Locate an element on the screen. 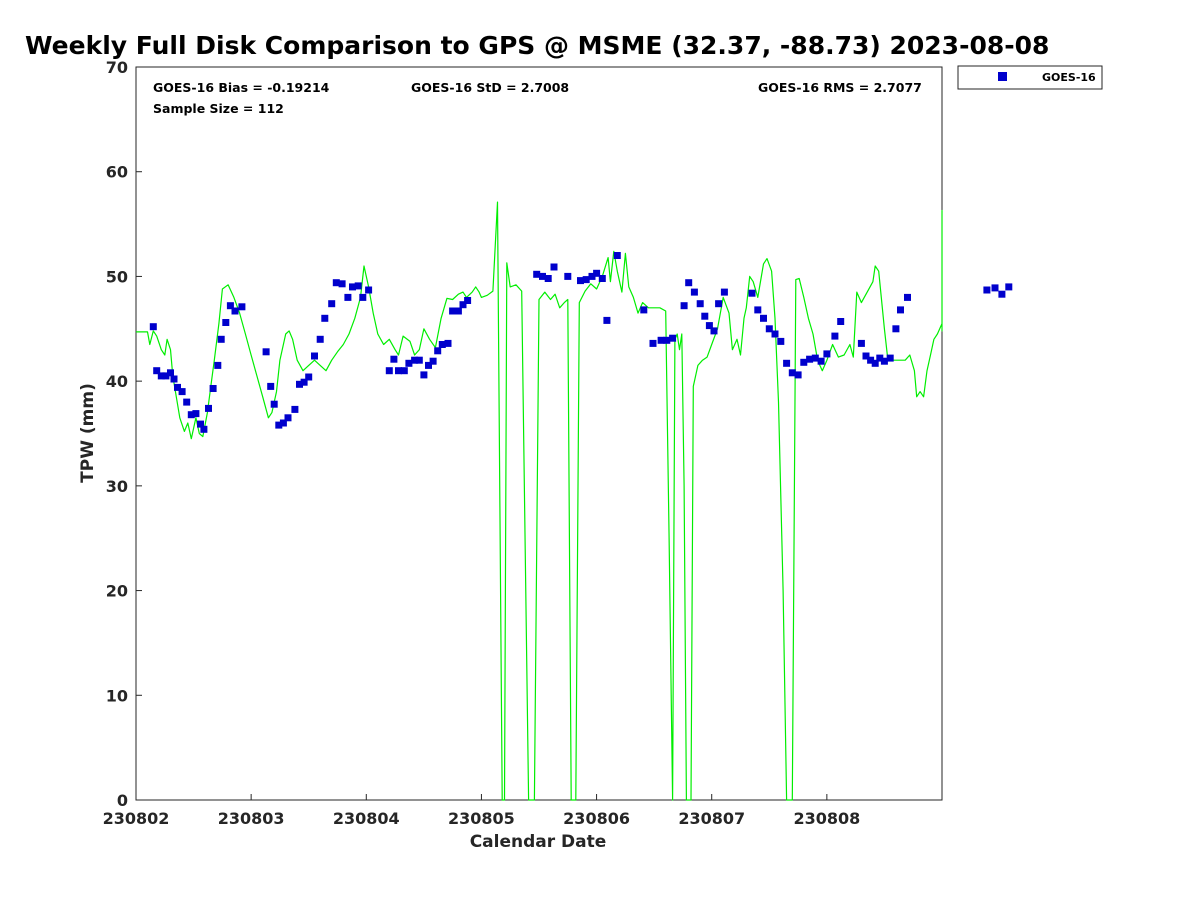 The image size is (1200, 900). y-axis-label: TPW (mm) is located at coordinates (88, 433).